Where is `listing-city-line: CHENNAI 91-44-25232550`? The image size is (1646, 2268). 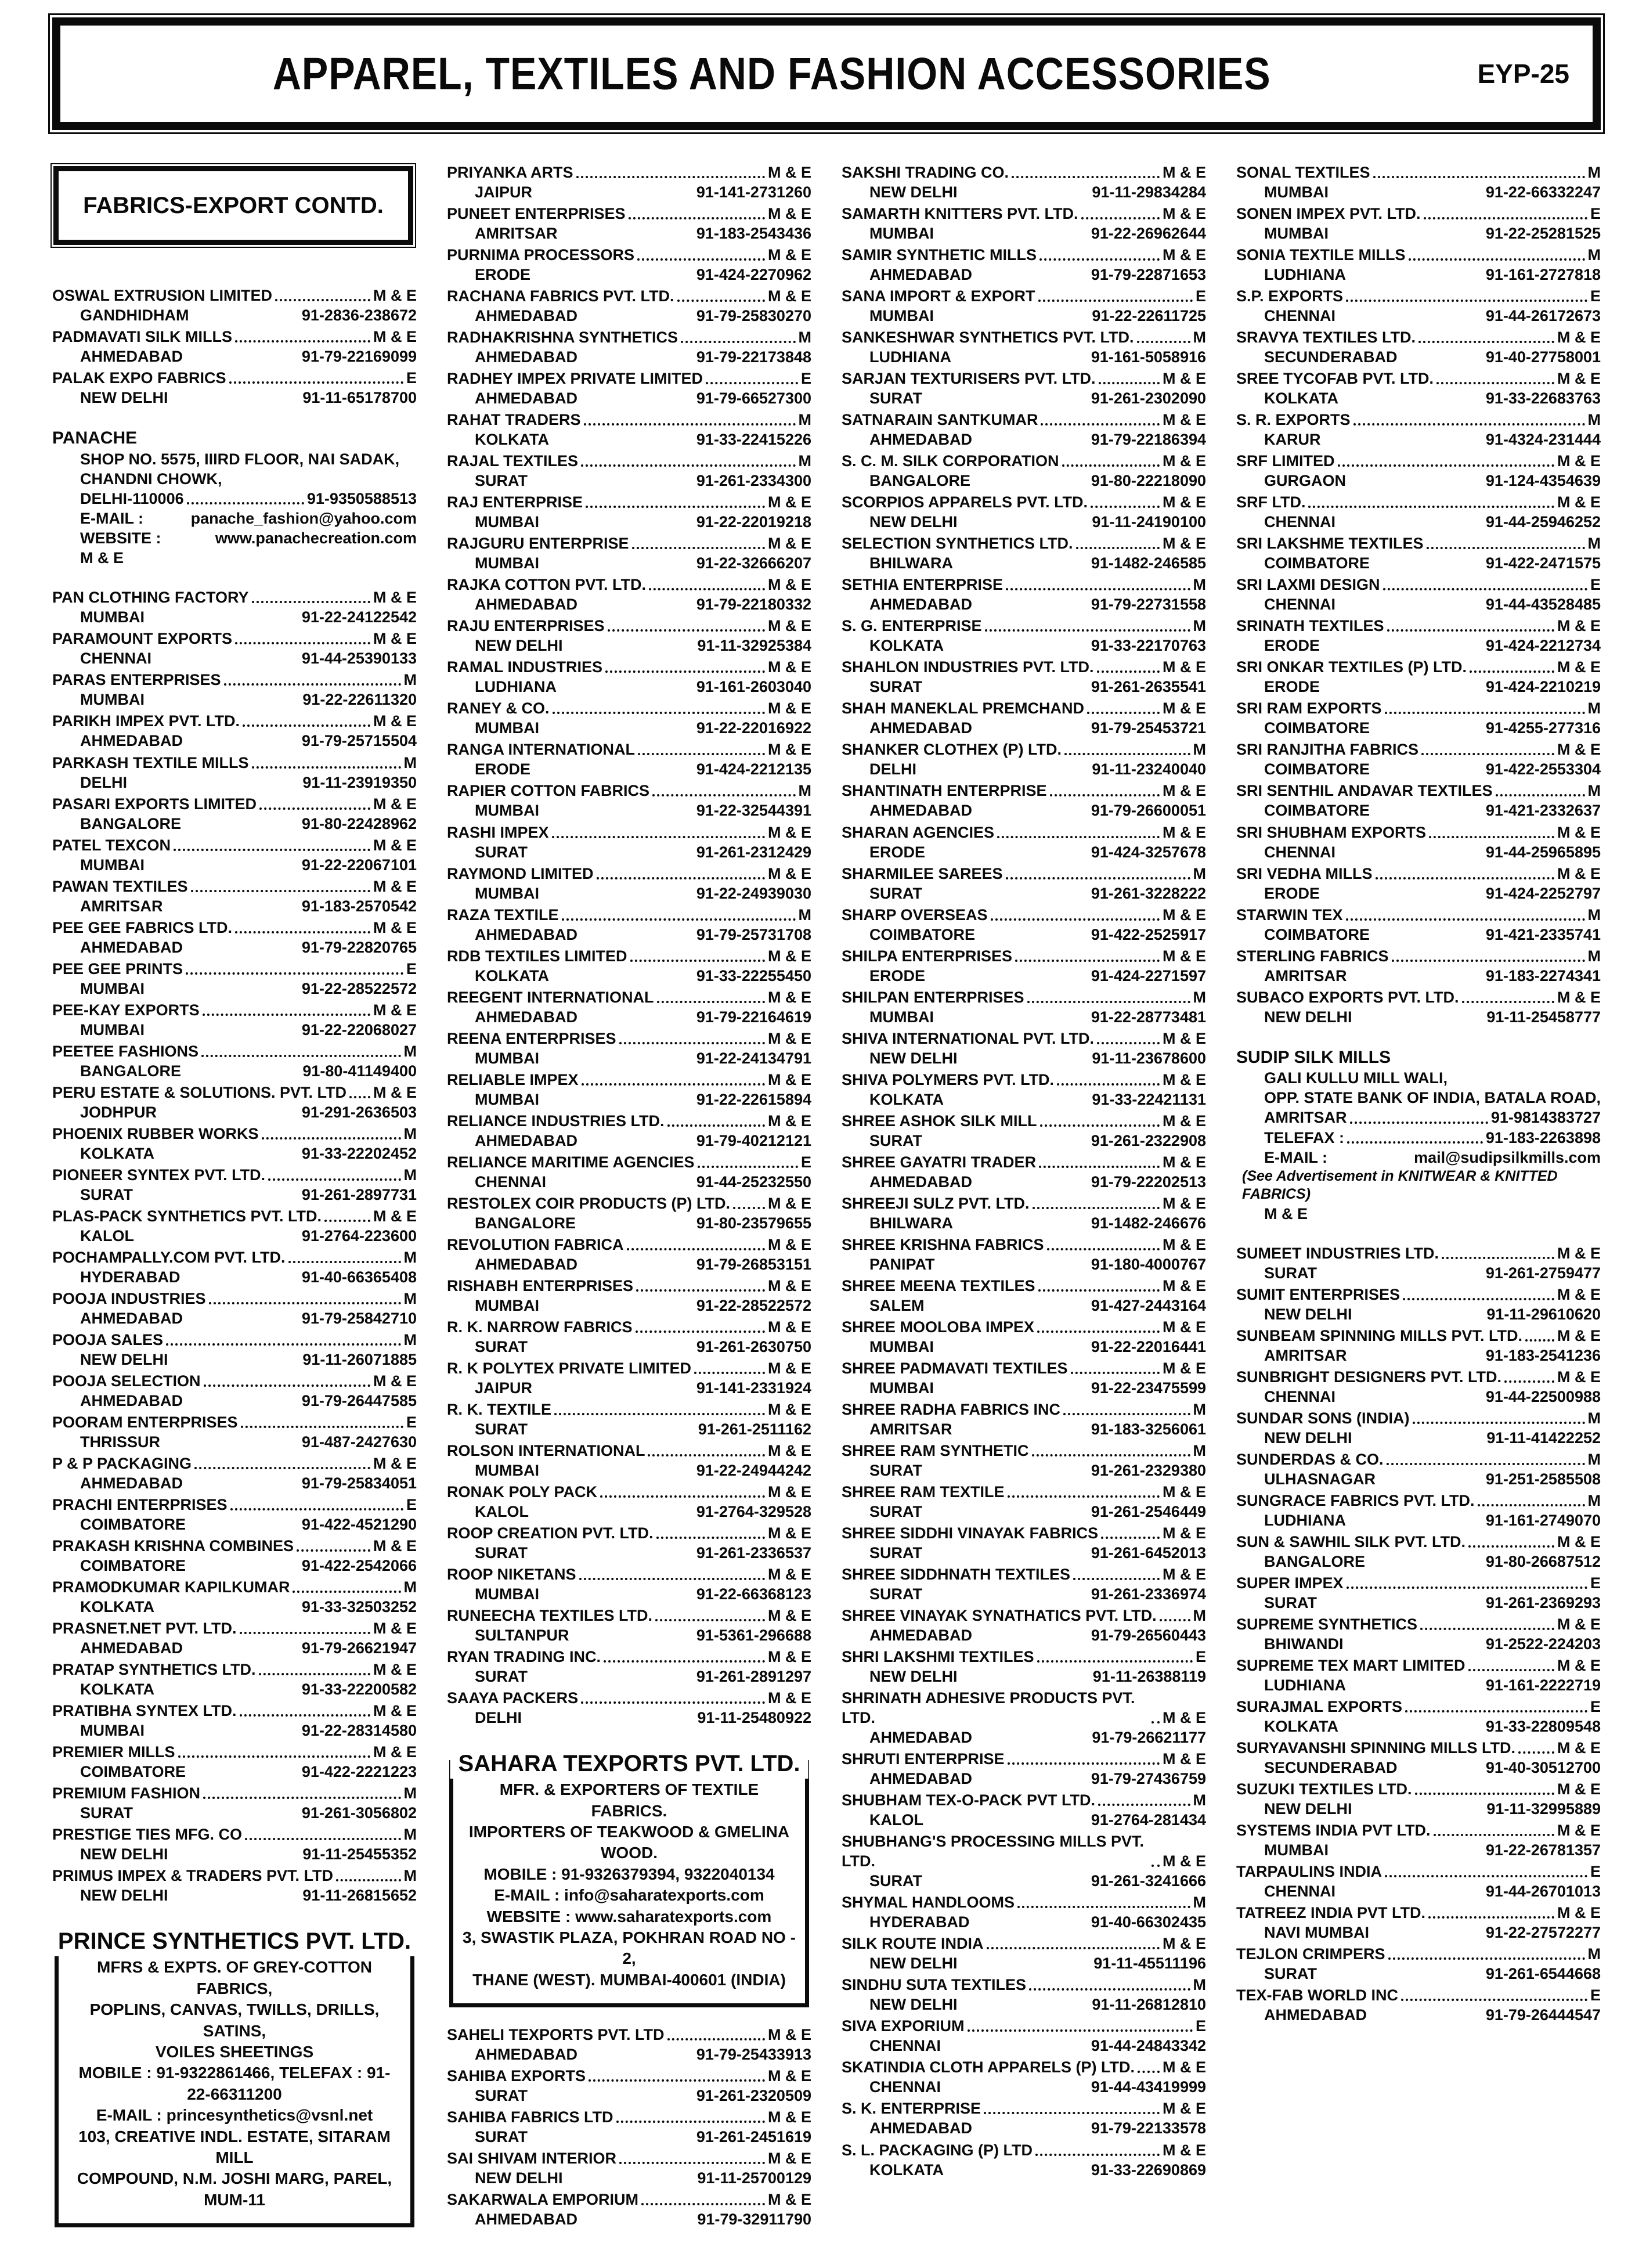 listing-city-line: CHENNAI 91-44-25232550 is located at coordinates (629, 1182).